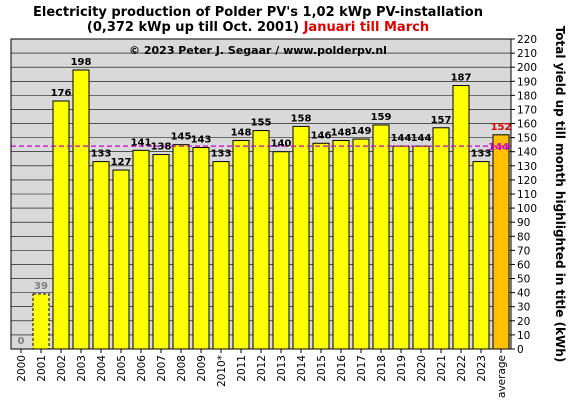 The width and height of the screenshot is (571, 409). I want to click on reference-line-group: 144, so click(261, 147).